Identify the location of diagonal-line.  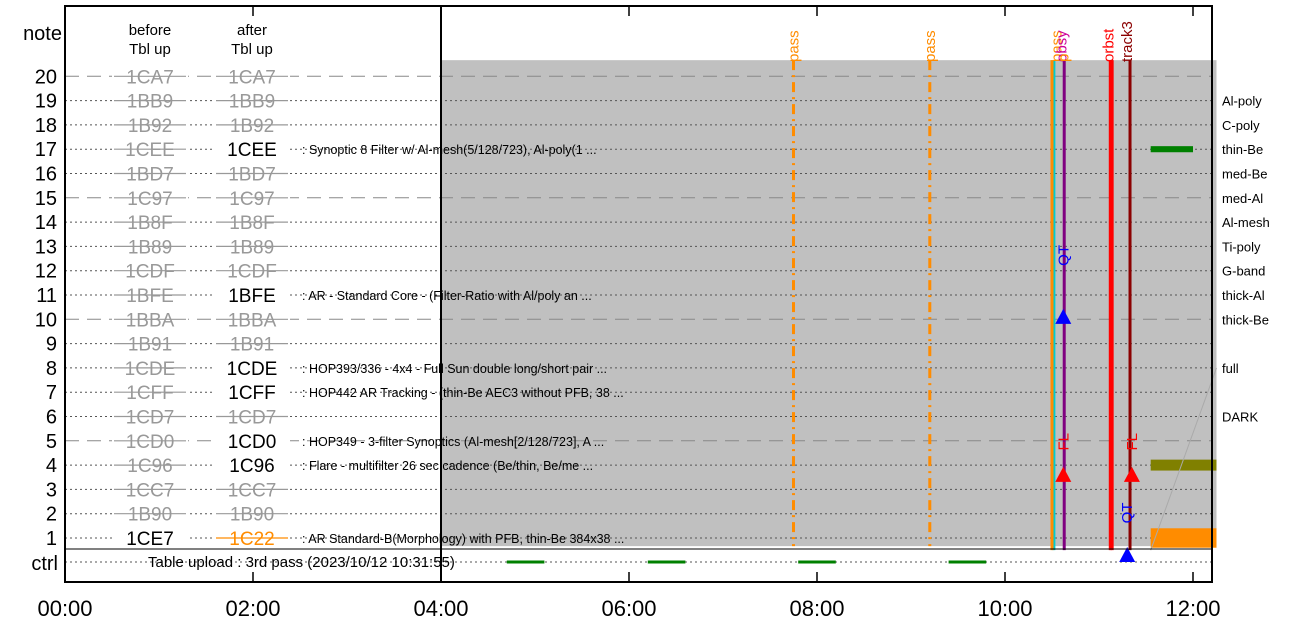
(1183, 459).